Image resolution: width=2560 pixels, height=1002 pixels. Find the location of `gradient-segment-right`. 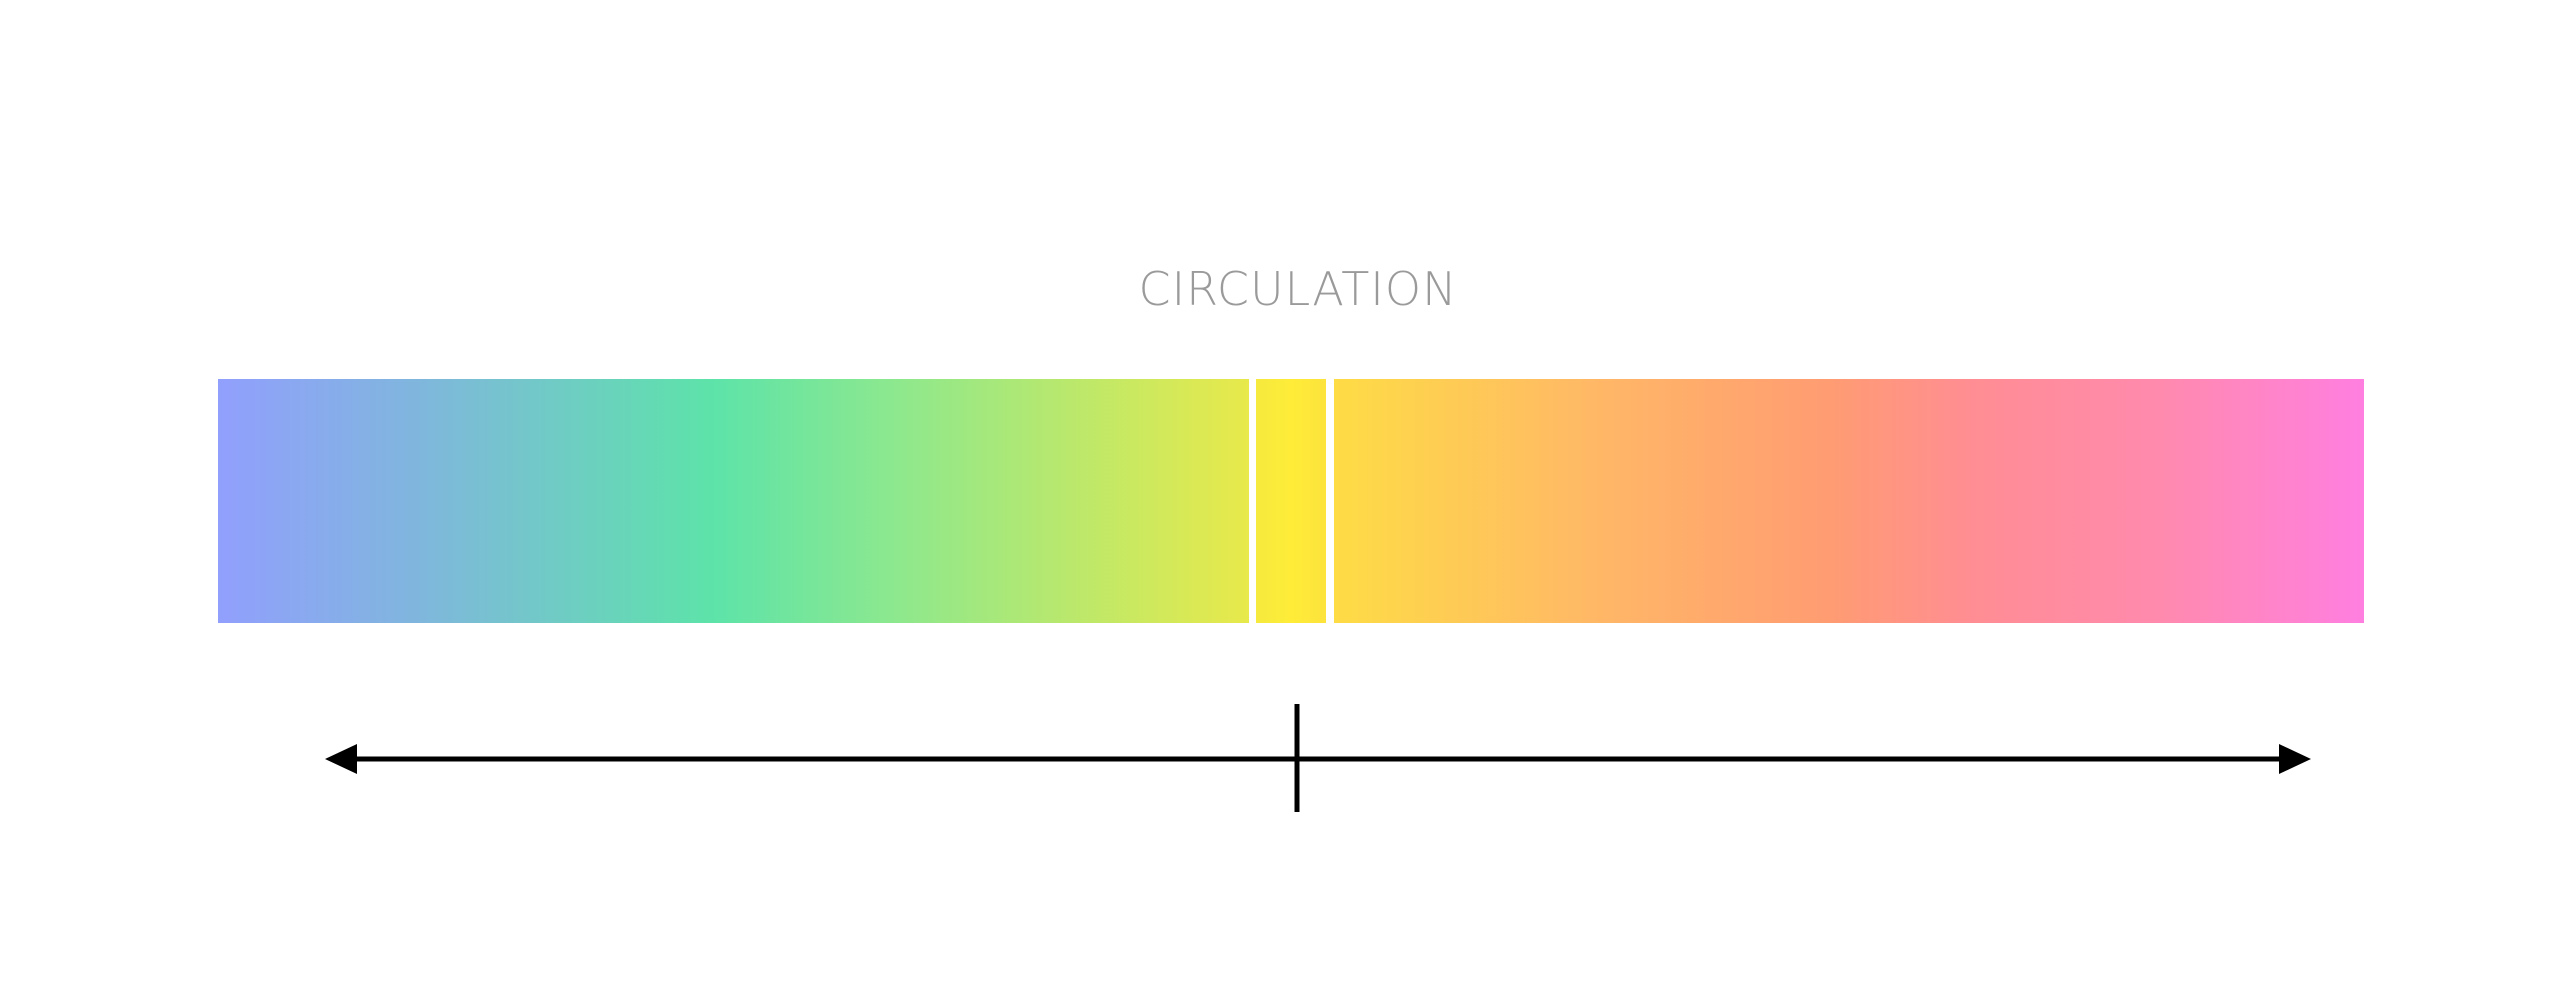

gradient-segment-right is located at coordinates (1849, 501).